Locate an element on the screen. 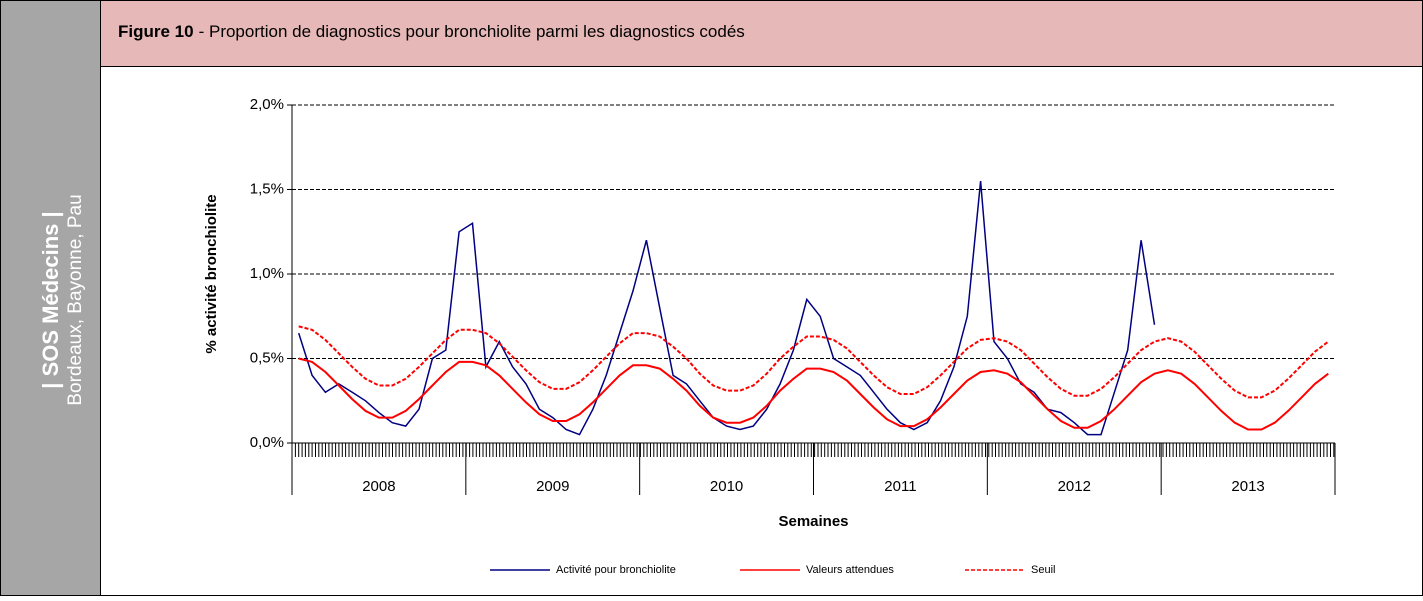 The width and height of the screenshot is (1423, 601). header is located at coordinates (761, 33).